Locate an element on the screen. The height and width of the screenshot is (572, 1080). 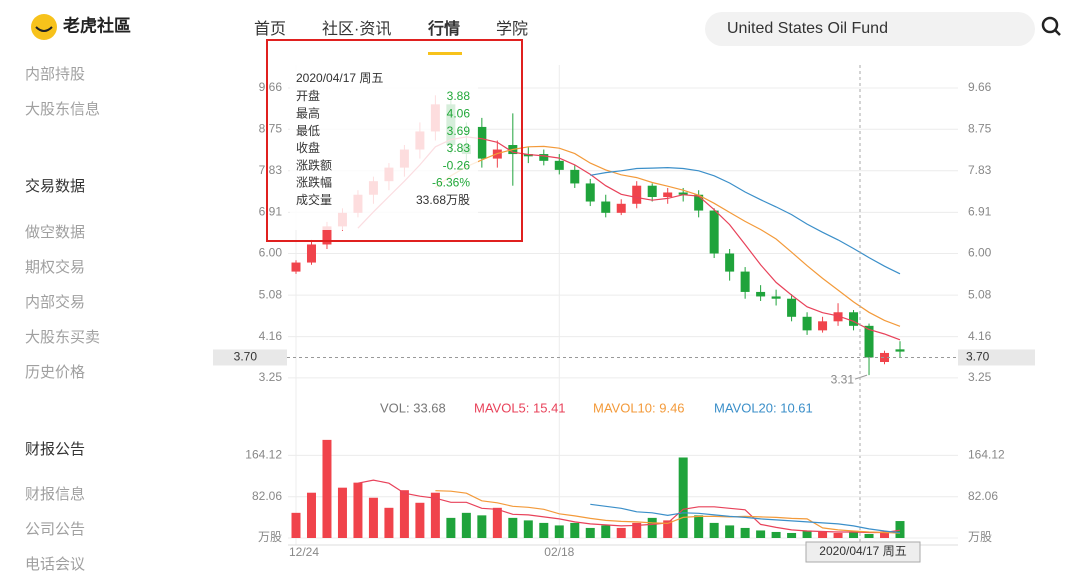
legend-entry: MAVOL10: 9.46 is located at coordinates (639, 407).